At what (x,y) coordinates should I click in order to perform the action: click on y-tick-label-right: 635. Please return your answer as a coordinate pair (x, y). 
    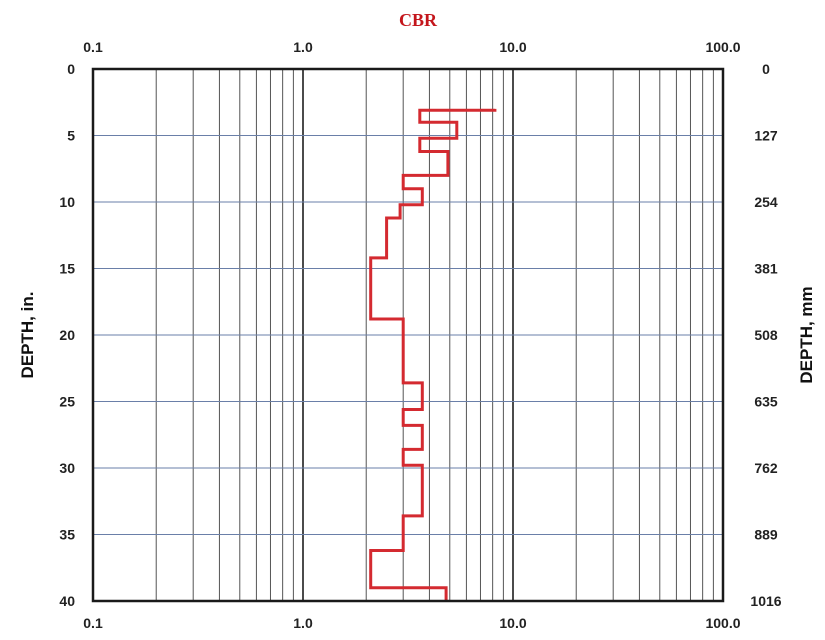
    Looking at the image, I should click on (766, 402).